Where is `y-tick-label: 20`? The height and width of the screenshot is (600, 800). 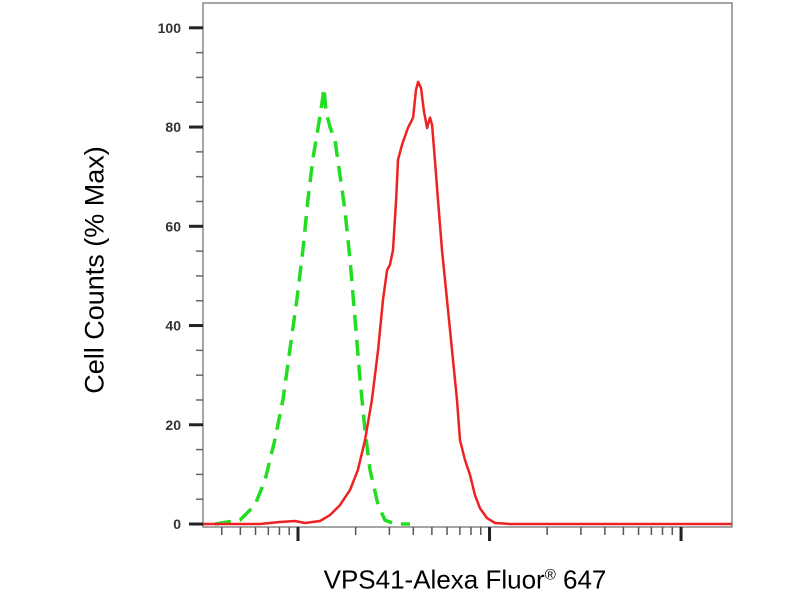
y-tick-label: 20 is located at coordinates (173, 425).